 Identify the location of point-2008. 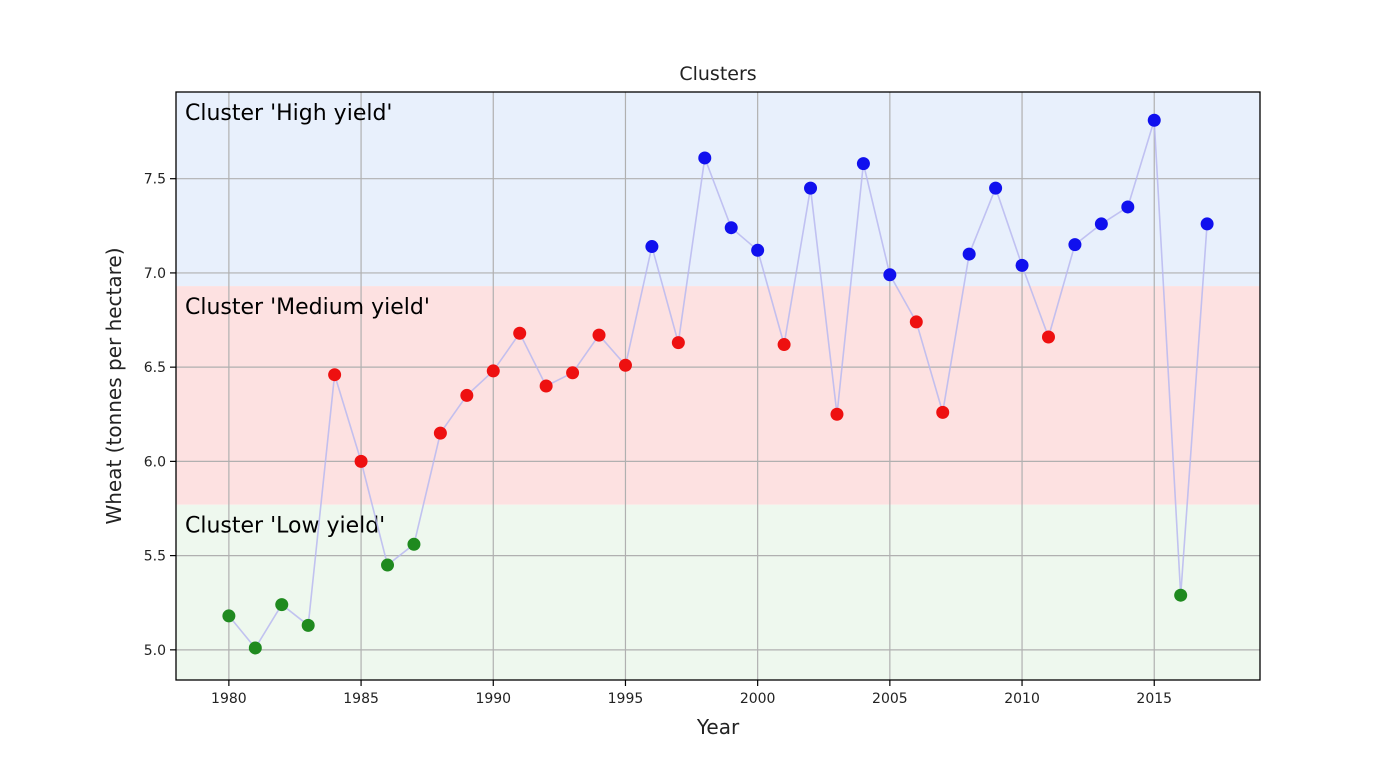
(969, 254).